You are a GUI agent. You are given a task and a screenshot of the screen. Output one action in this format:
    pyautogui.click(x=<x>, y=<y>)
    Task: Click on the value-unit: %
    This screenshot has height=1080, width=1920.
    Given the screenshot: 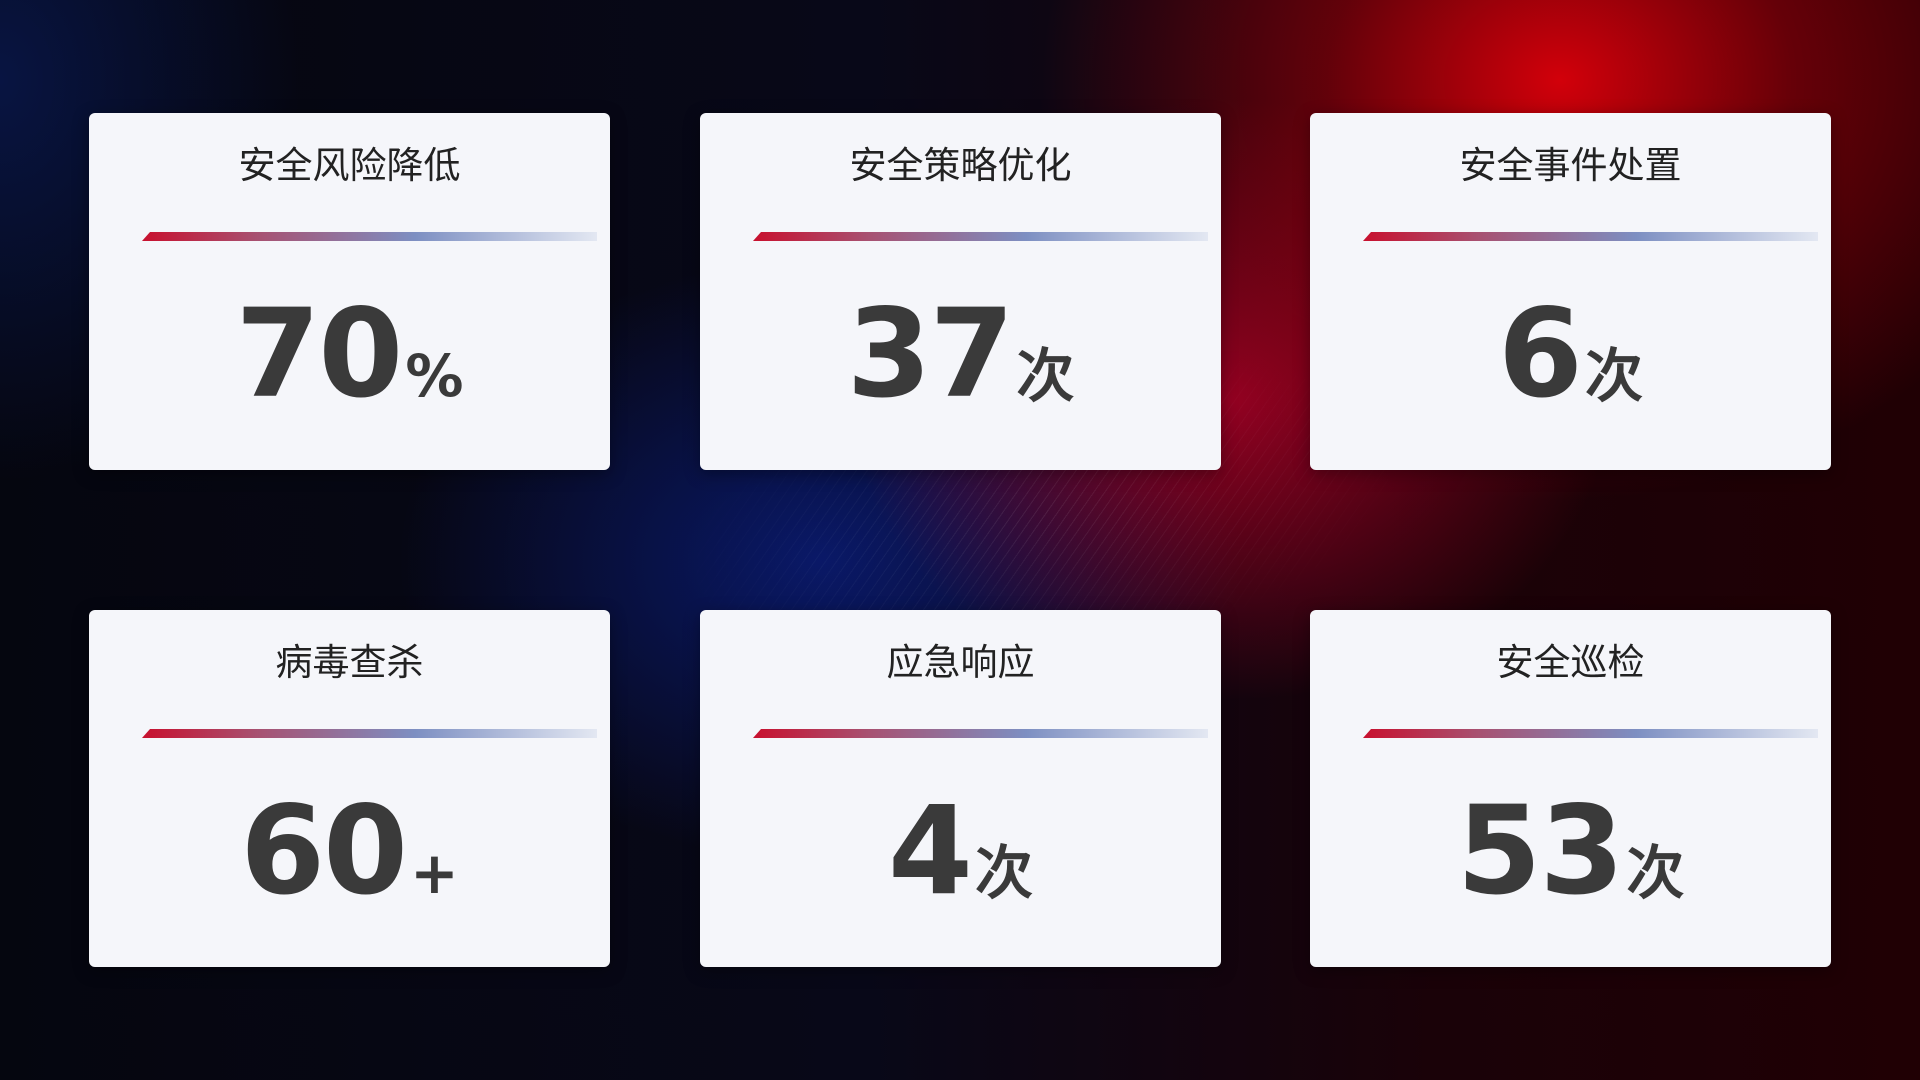 What is the action you would take?
    pyautogui.click(x=434, y=376)
    